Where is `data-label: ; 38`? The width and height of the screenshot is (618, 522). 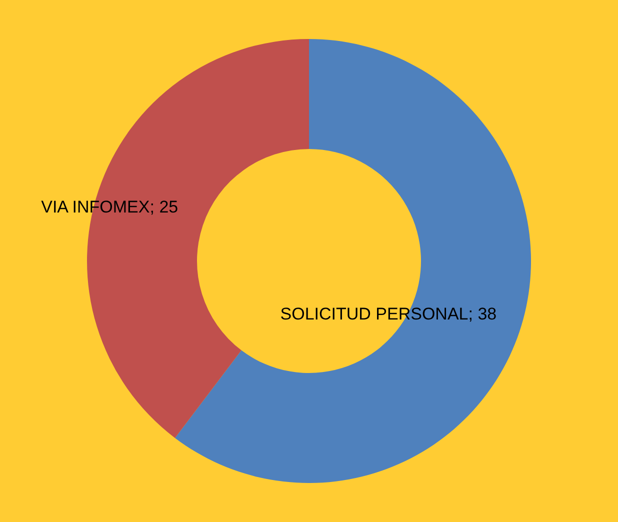 data-label: ; 38 is located at coordinates (482, 314).